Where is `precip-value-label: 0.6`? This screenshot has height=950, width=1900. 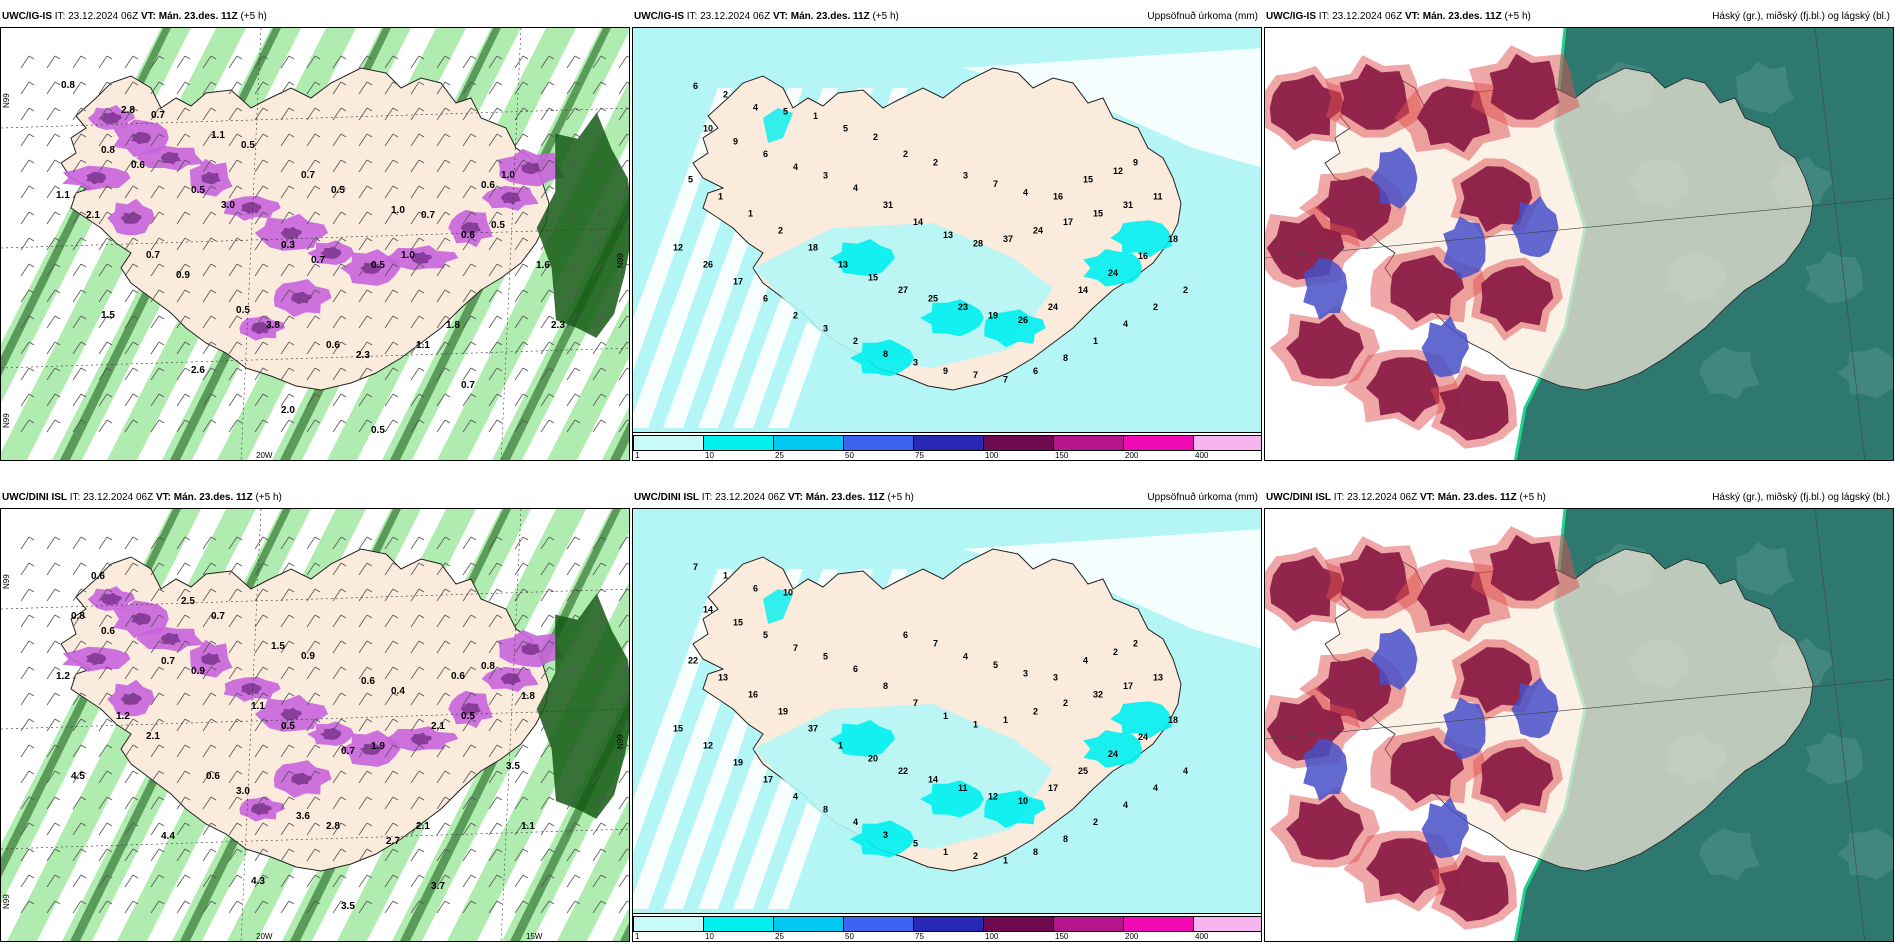 precip-value-label: 0.6 is located at coordinates (488, 185).